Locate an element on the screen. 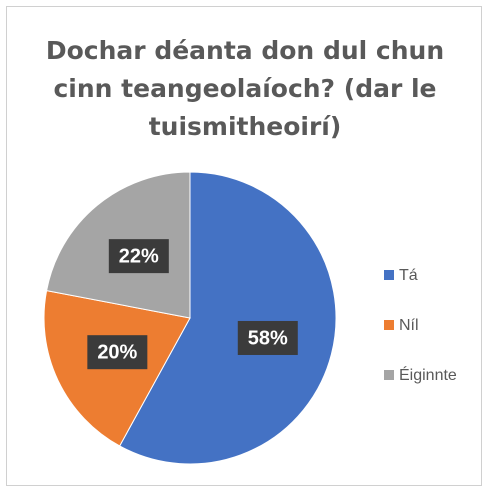 Image resolution: width=489 pixels, height=493 pixels. data-label: 58% is located at coordinates (268, 338).